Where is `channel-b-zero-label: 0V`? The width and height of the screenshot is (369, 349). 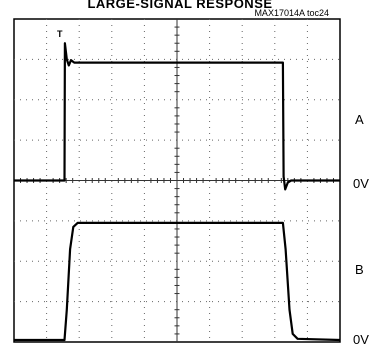
channel-b-zero-label: 0V is located at coordinates (361, 339).